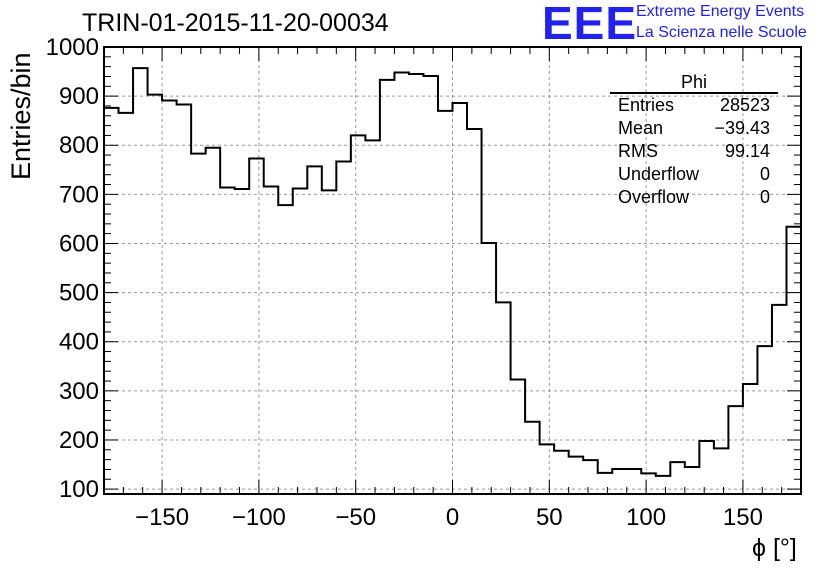  What do you see at coordinates (641, 128) in the screenshot?
I see `stats-label: Mean` at bounding box center [641, 128].